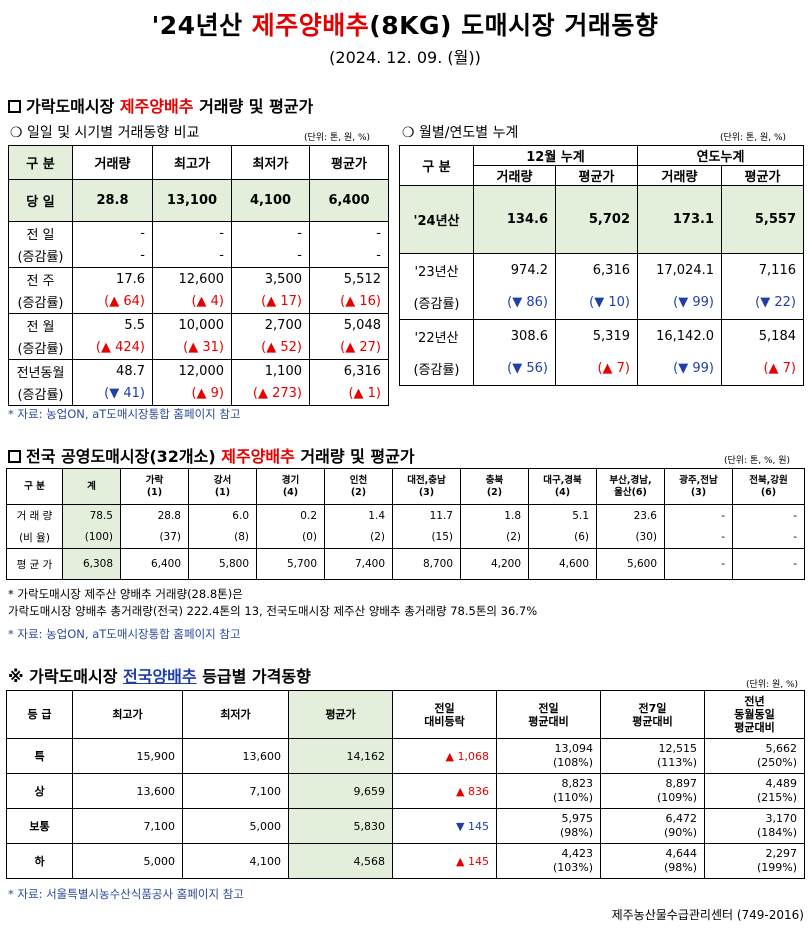  What do you see at coordinates (548, 826) in the screenshot?
I see `compare-cell: 5,975 (98%)` at bounding box center [548, 826].